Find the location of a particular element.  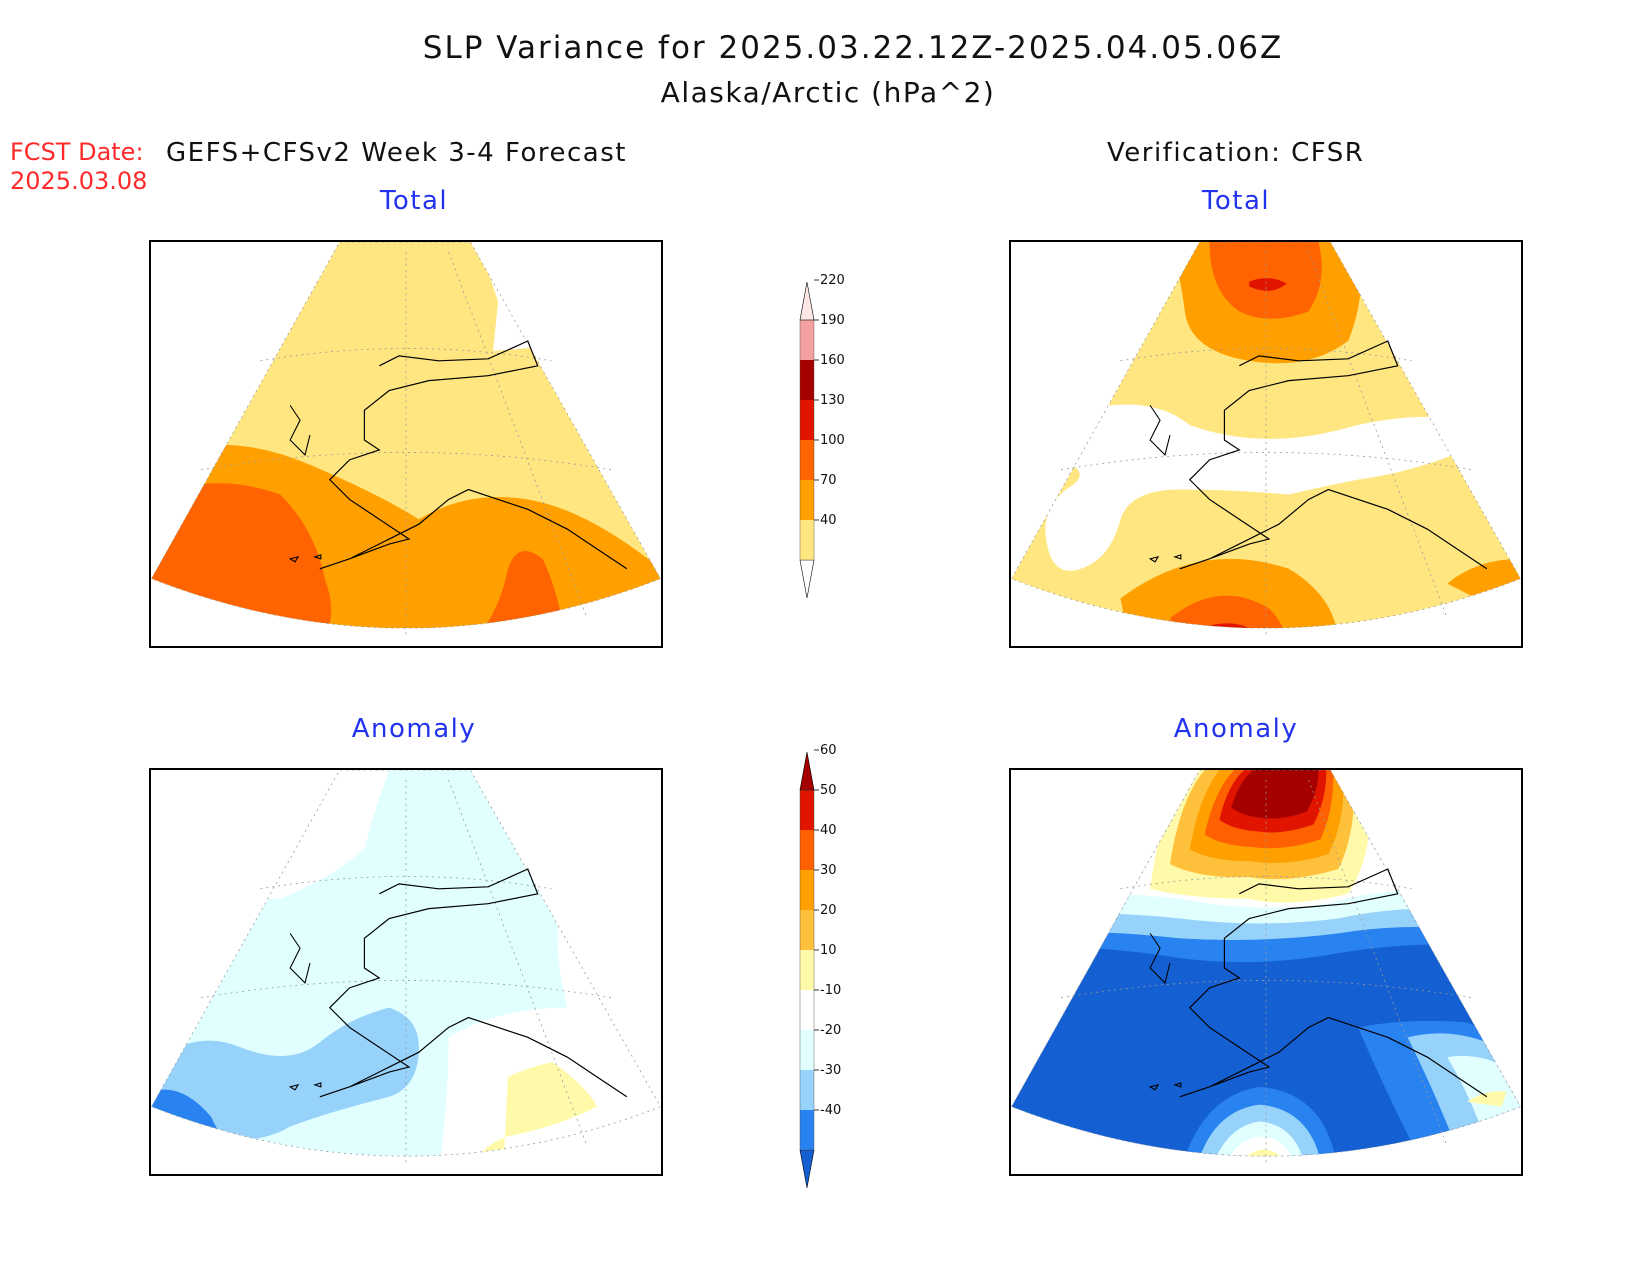

forecast-column-header: GEFS+CFSv2 Week 3-4 Forecast is located at coordinates (396, 153).